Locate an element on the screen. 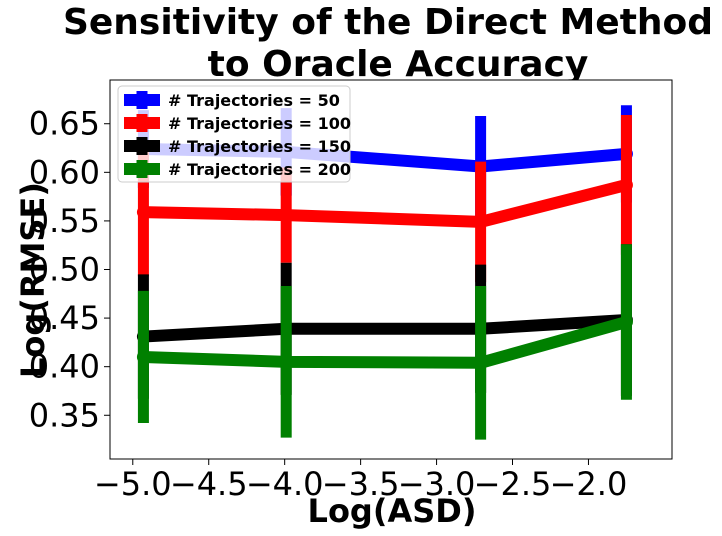 This screenshot has width=722, height=536. y-tick-label: 0.60 is located at coordinates (64, 172).